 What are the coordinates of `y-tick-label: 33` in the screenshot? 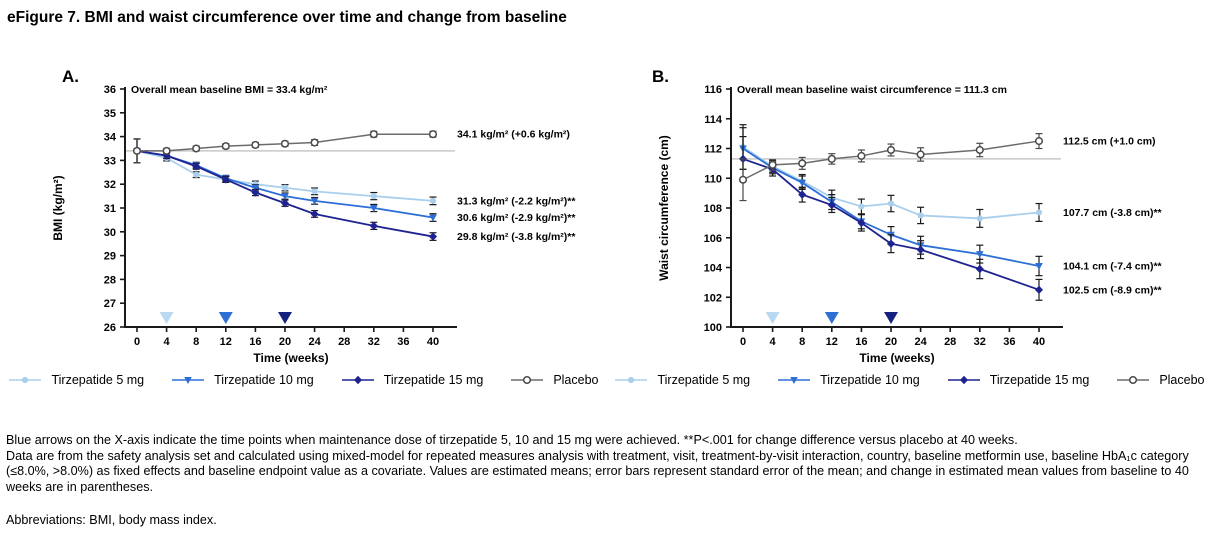 It's located at (110, 161).